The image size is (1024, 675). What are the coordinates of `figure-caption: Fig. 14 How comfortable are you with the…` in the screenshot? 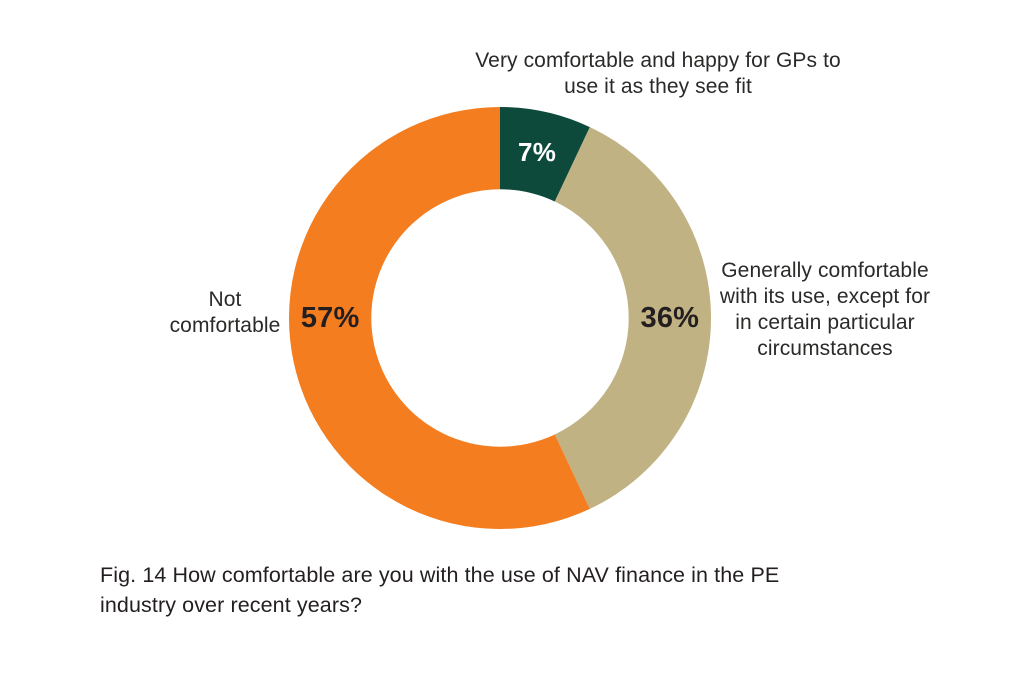 It's located at (440, 590).